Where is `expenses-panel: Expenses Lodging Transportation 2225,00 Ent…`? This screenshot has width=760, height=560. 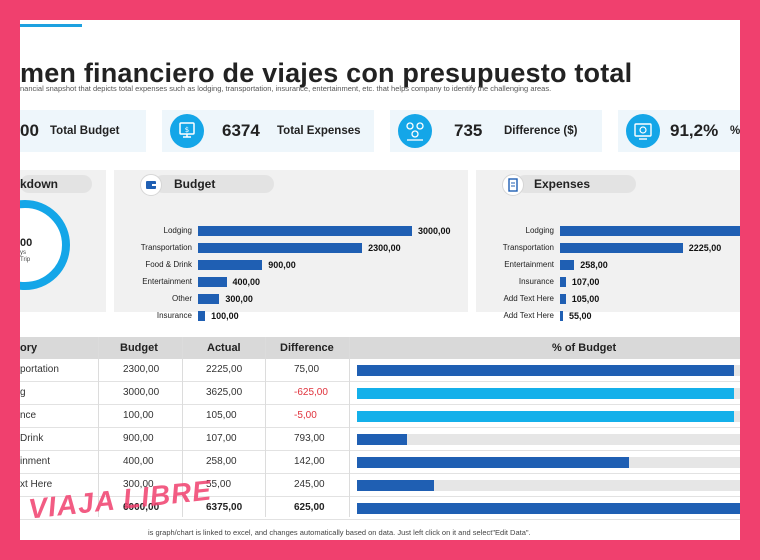
expenses-panel: Expenses Lodging Transportation 2225,00 Ent… is located at coordinates (608, 245).